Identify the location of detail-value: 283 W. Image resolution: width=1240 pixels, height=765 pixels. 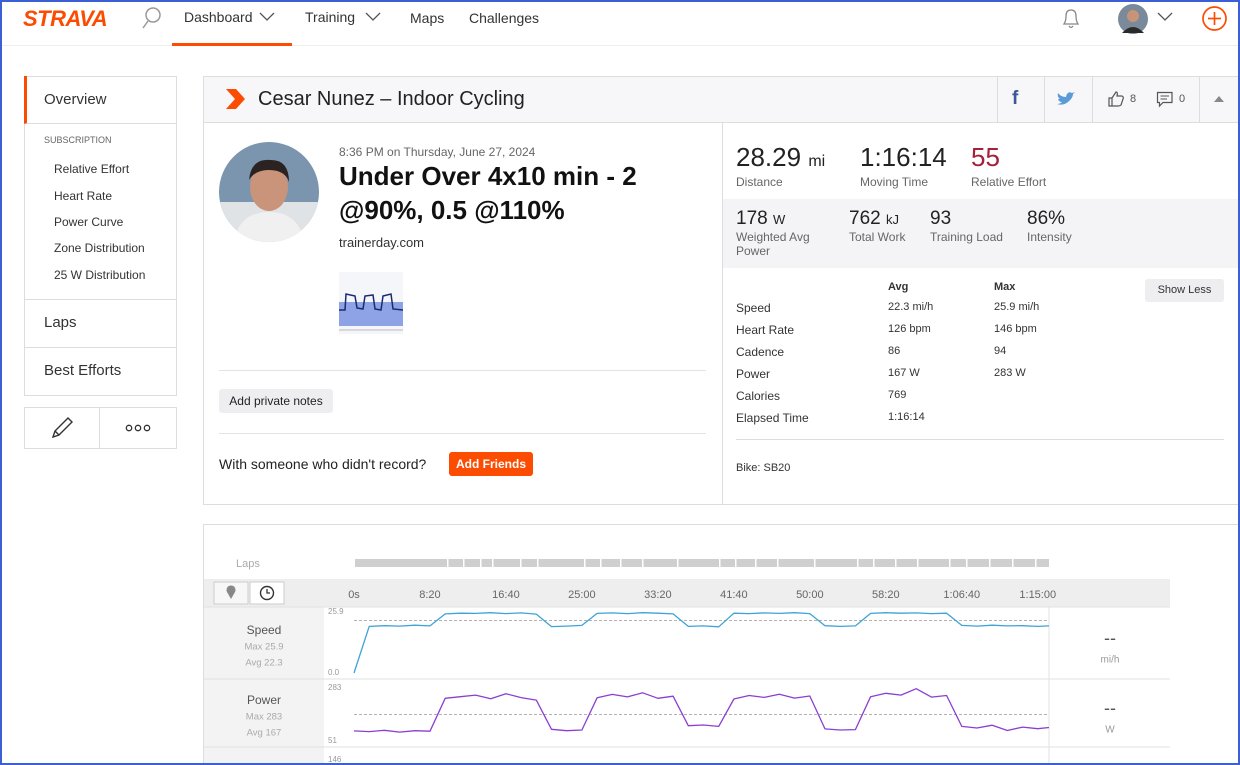
(1010, 373).